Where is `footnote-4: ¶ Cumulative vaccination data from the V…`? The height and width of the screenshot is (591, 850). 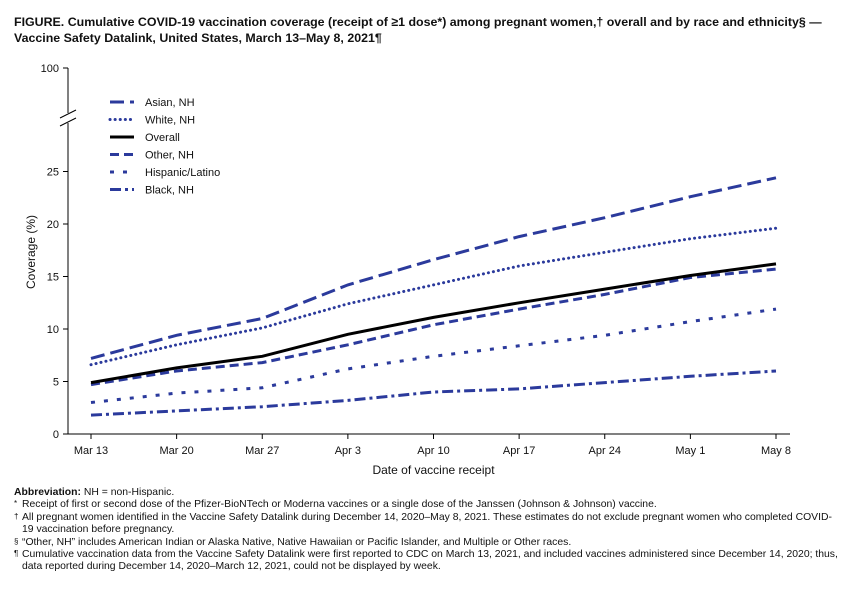
footnote-4: ¶ Cumulative vaccination data from the V… is located at coordinates (427, 561).